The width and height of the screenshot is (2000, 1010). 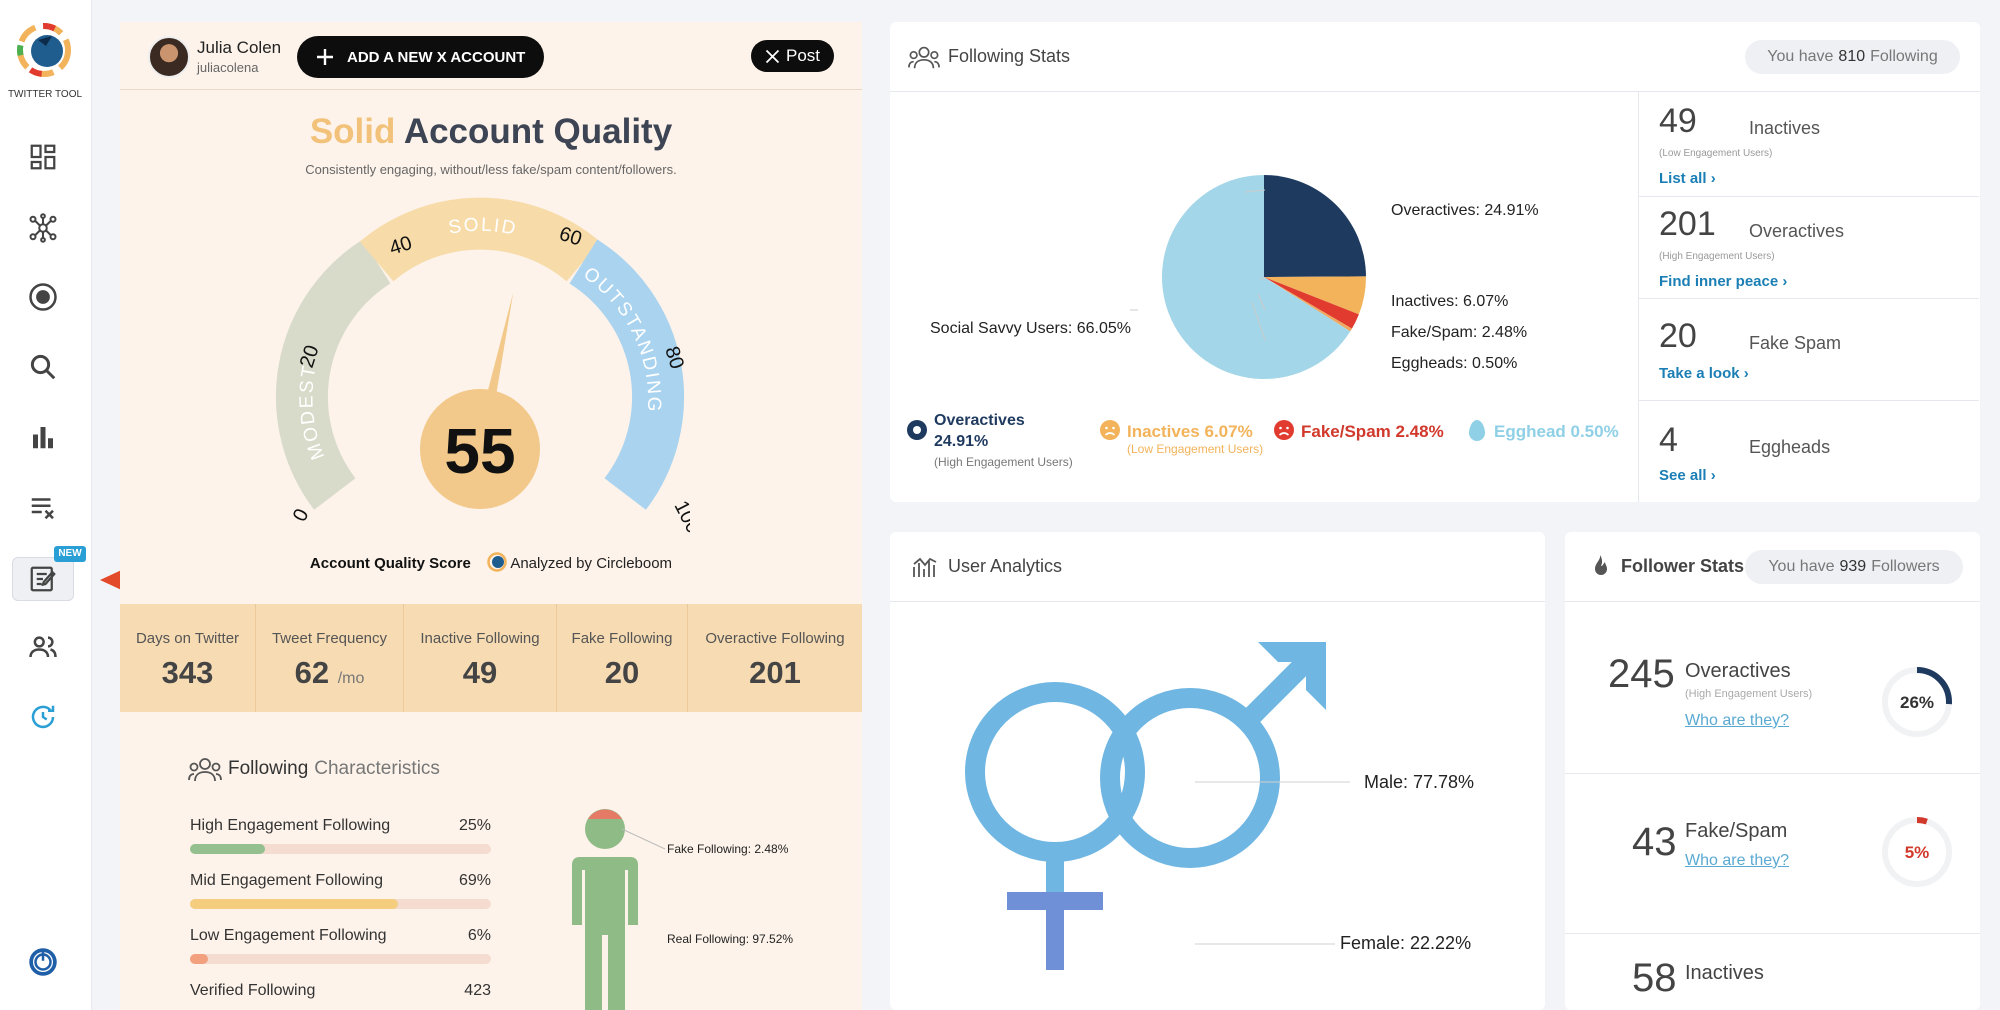 I want to click on sidebar-item-edit-note, so click(x=43, y=579).